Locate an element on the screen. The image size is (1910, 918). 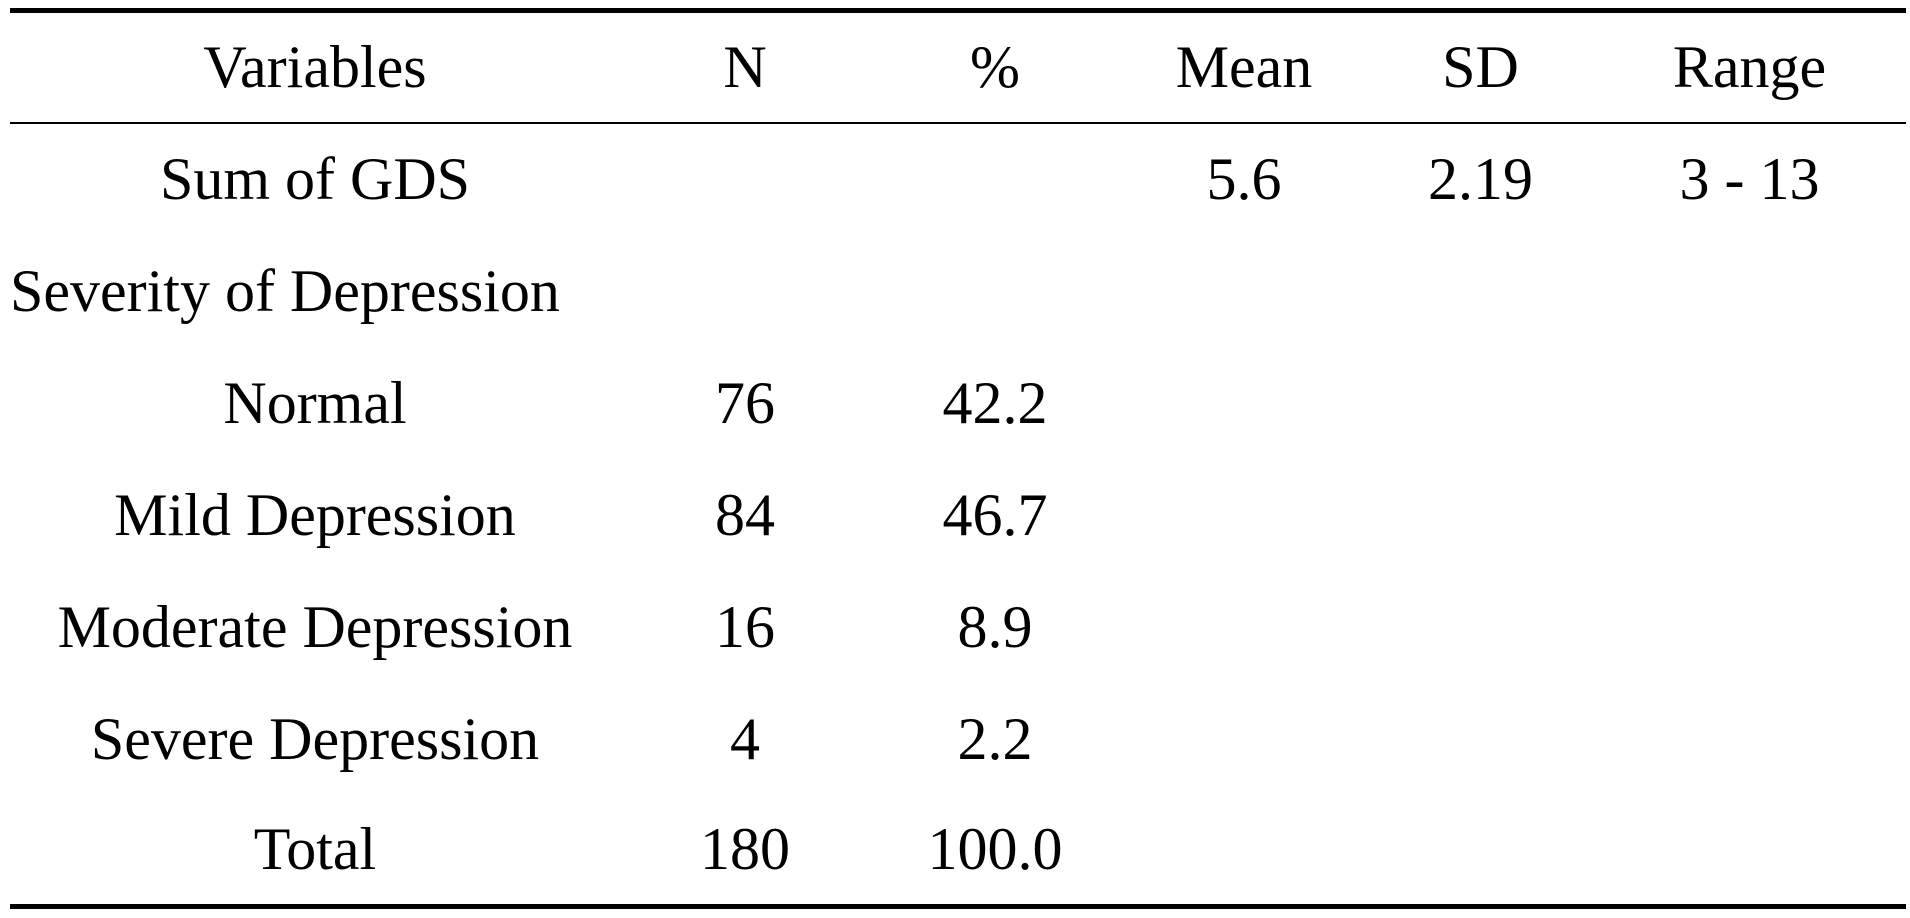
cell-n is located at coordinates (745, 179).